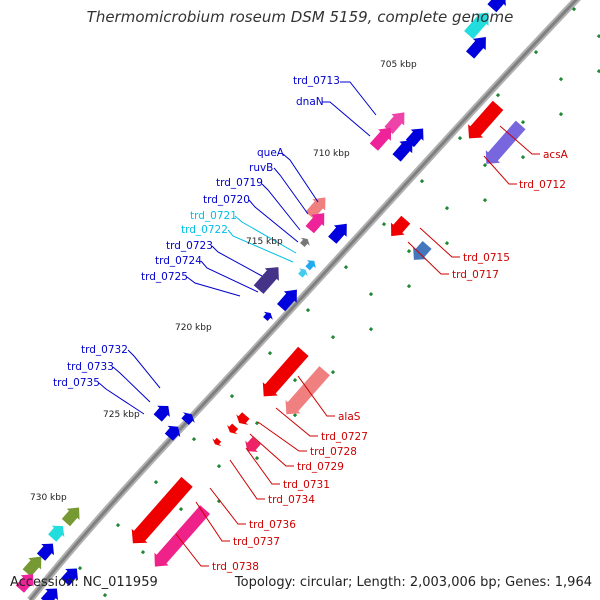 This screenshot has height=600, width=600. Describe the element at coordinates (519, 140) in the screenshot. I see `leader-acsA` at that location.